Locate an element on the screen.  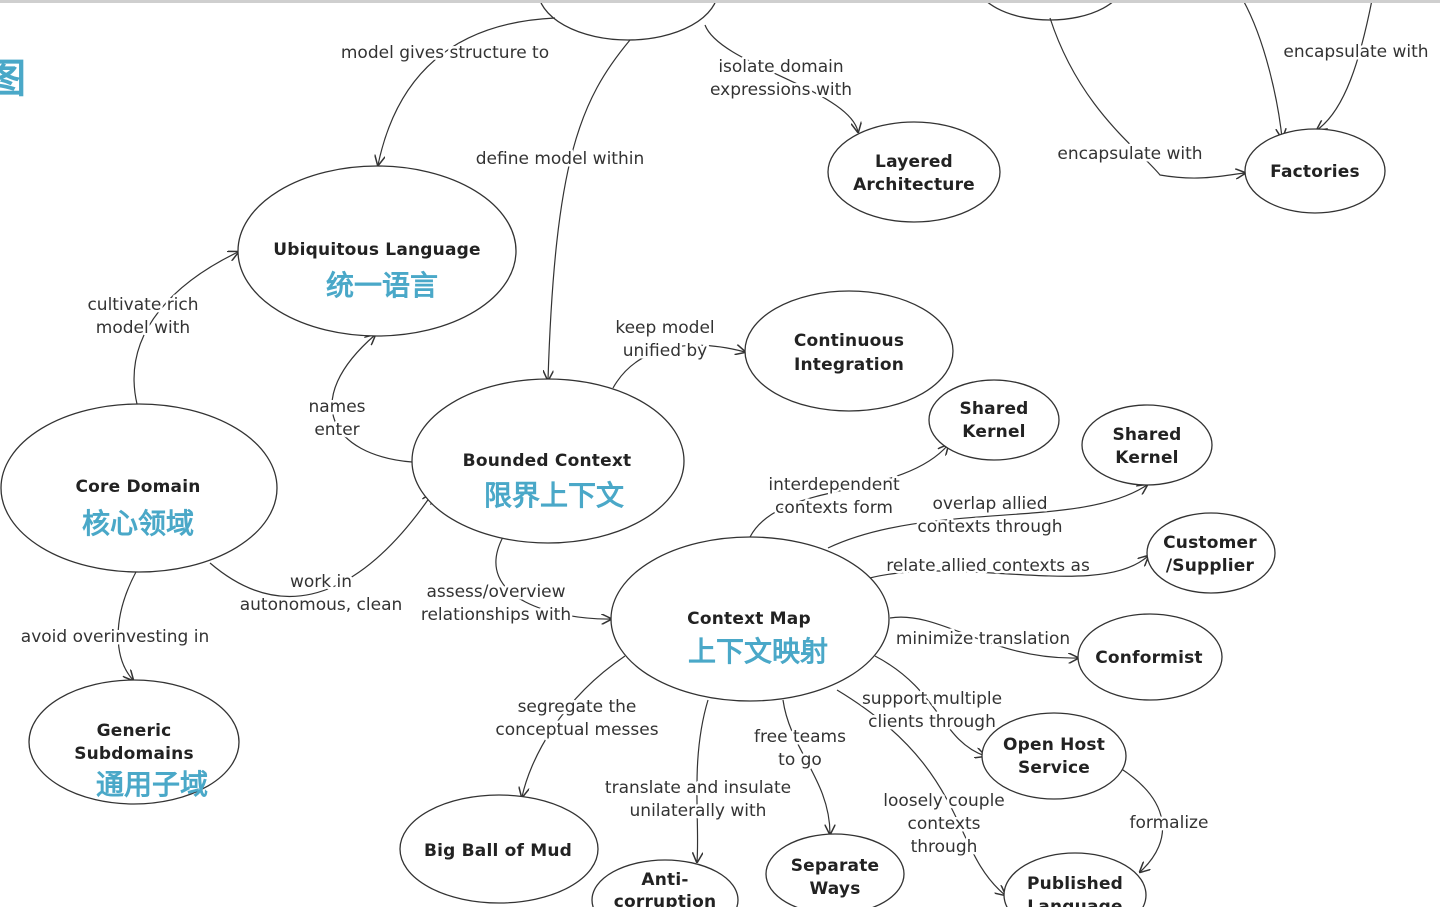
edge-label-define-model-within: define model within is located at coordinates (560, 159).